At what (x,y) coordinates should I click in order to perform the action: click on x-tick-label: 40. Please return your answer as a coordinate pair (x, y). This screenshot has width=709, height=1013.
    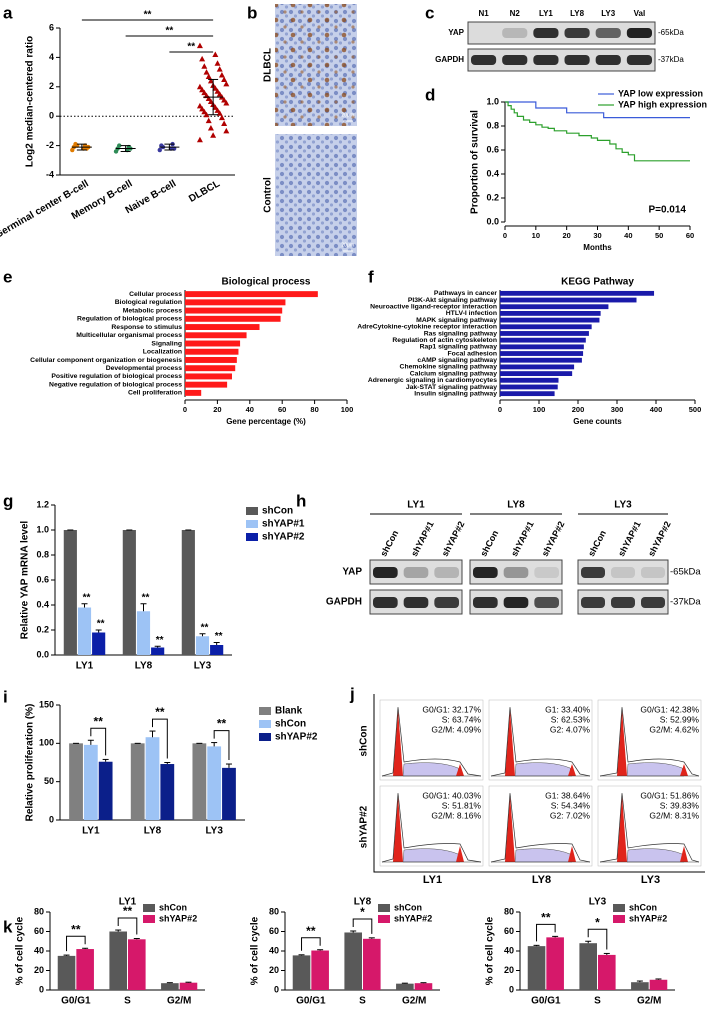
    Looking at the image, I should click on (250, 409).